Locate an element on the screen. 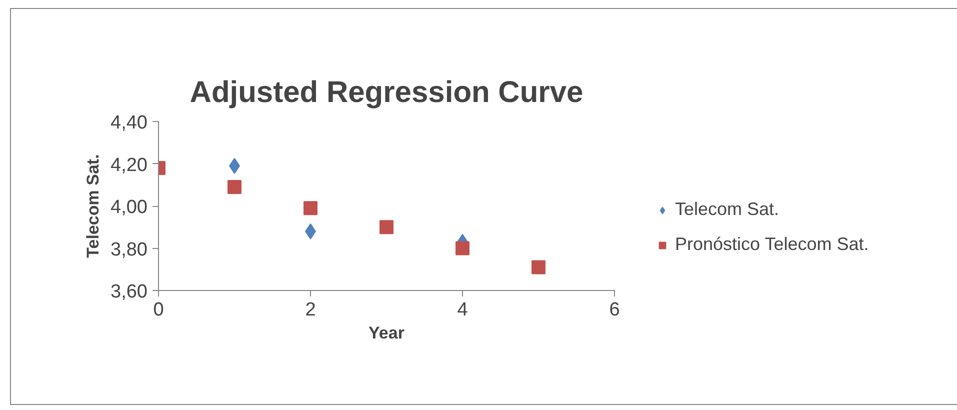 The image size is (957, 410). x-tick-label: 2 is located at coordinates (310, 310).